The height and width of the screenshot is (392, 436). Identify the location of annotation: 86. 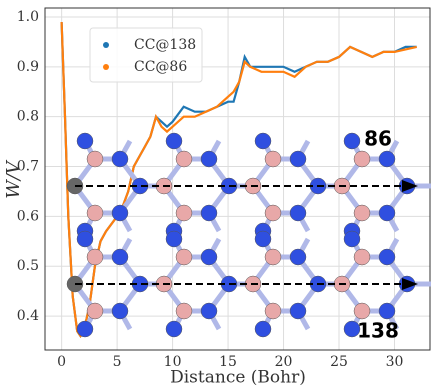
(378, 139).